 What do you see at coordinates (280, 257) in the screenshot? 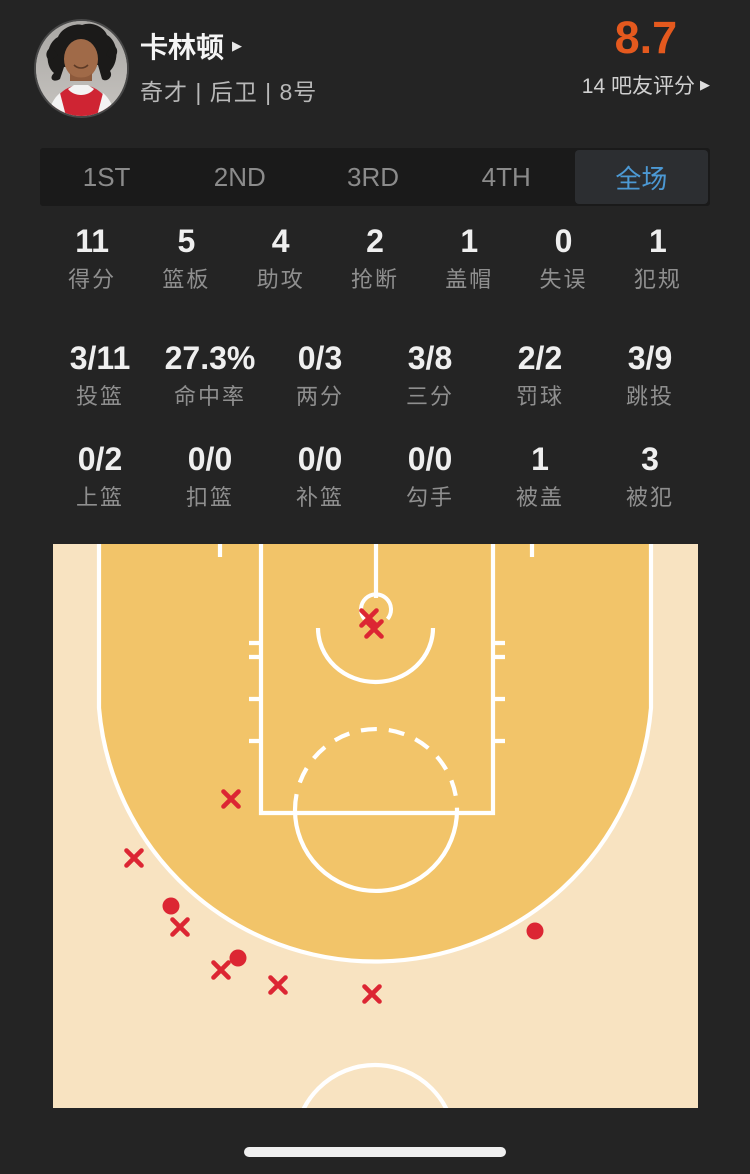
I see `stat-assists: 4 助攻` at bounding box center [280, 257].